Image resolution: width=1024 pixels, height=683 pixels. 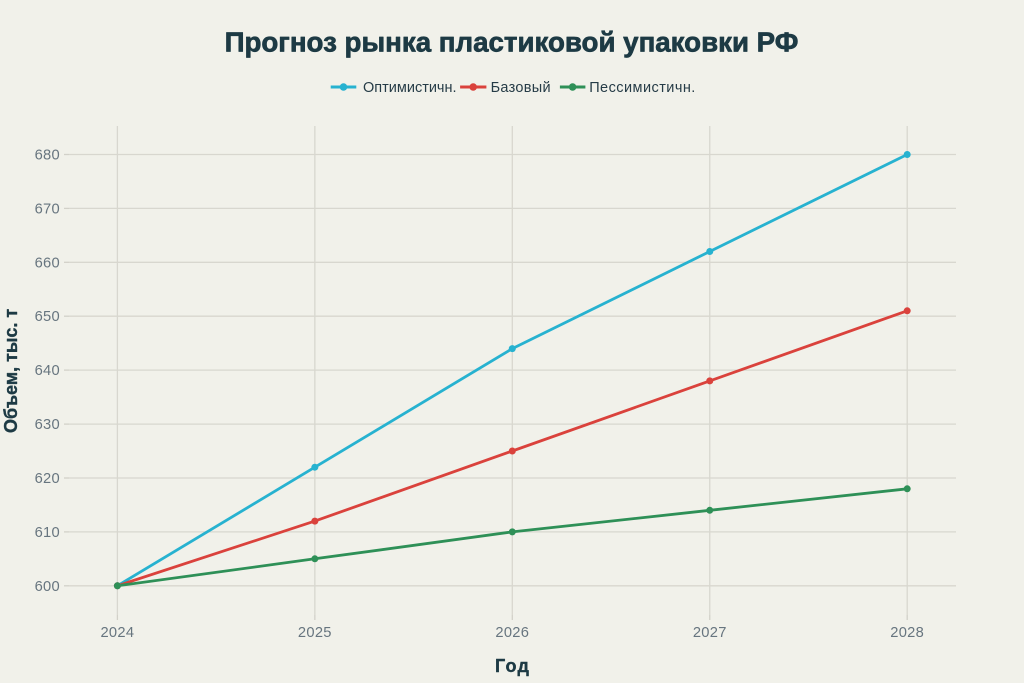 I want to click on svg-text: 660, so click(x=47, y=263).